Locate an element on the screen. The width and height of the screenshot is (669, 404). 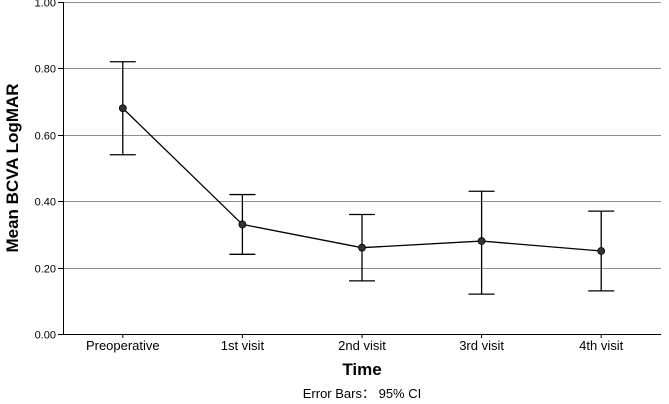
x-axis-title: Time is located at coordinates (361, 369).